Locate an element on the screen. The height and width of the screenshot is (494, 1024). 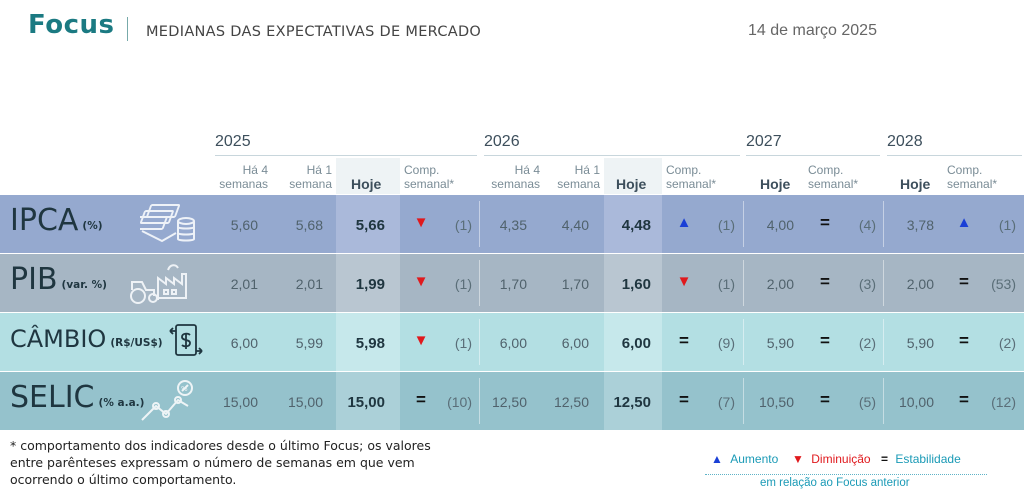
value-ha1-2026: 6,00 is located at coordinates (575, 343).